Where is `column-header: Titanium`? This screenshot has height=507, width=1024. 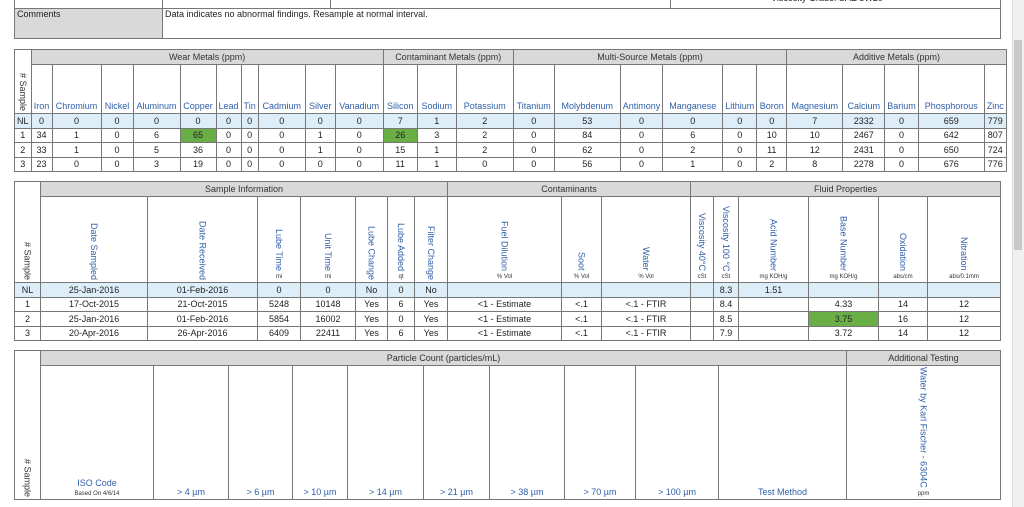
column-header: Titanium is located at coordinates (533, 89).